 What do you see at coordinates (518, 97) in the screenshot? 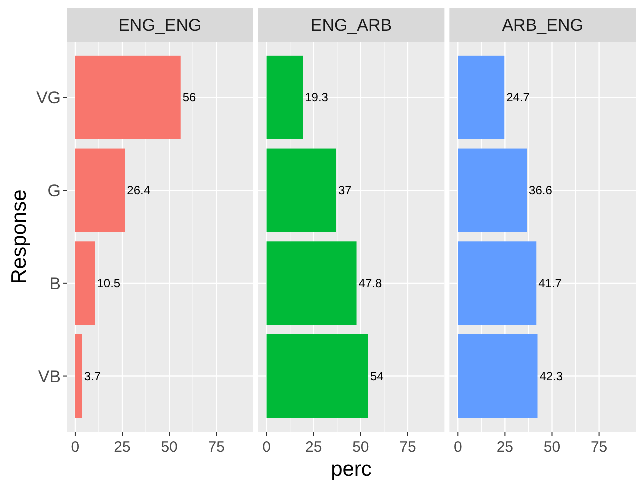
I see `data-label: 24.7` at bounding box center [518, 97].